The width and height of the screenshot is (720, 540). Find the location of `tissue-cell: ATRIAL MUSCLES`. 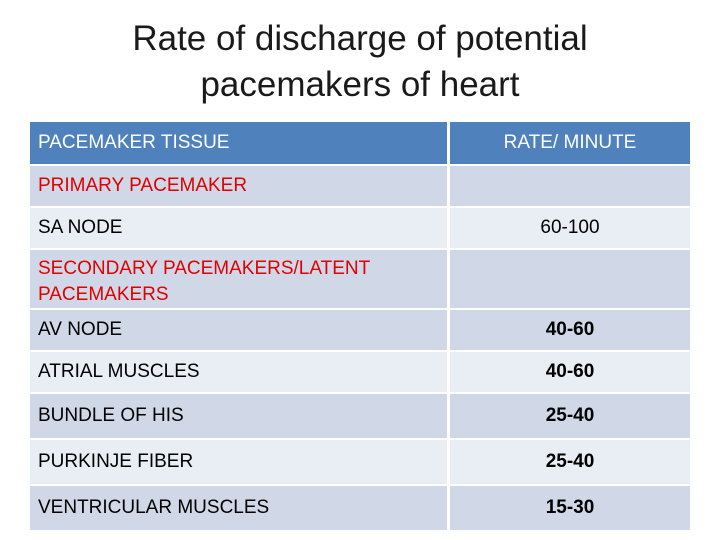

tissue-cell: ATRIAL MUSCLES is located at coordinates (240, 373).